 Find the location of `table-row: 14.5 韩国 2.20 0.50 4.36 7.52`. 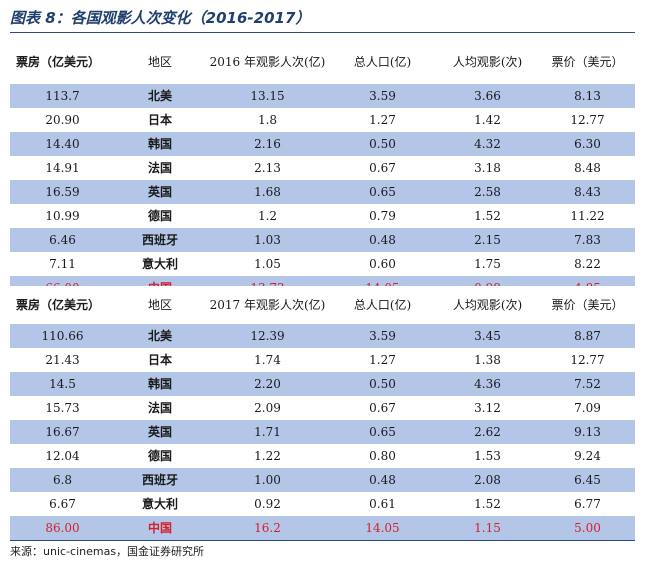

table-row: 14.5 韩国 2.20 0.50 4.36 7.52 is located at coordinates (322, 384).